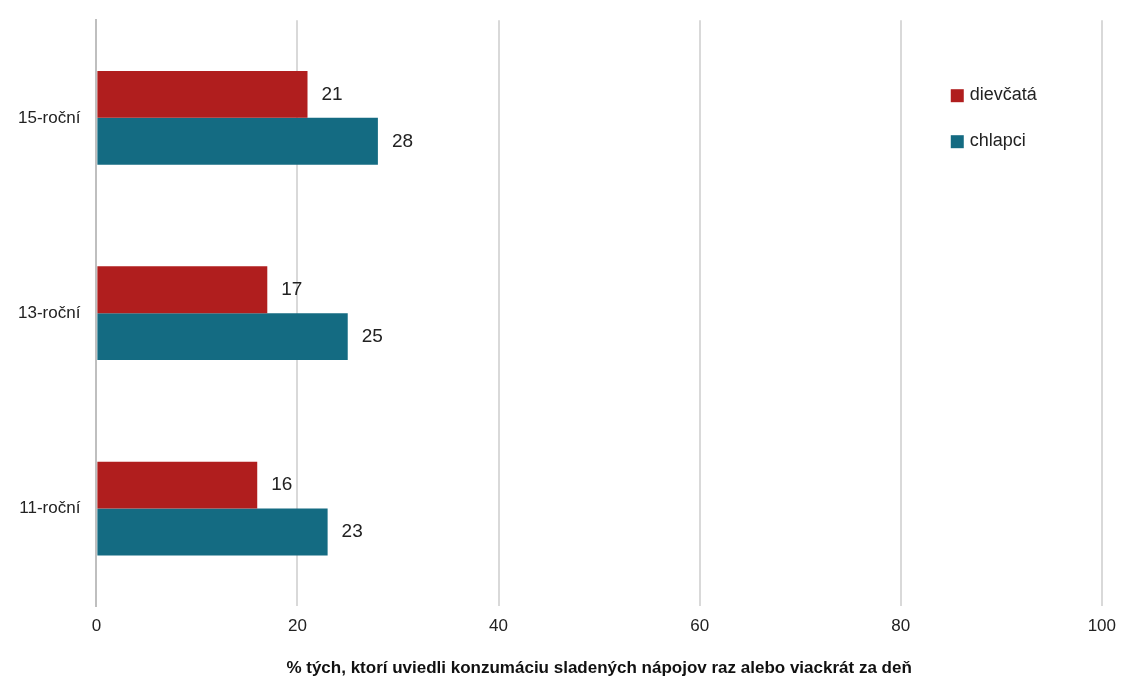 This screenshot has width=1126, height=687. What do you see at coordinates (332, 93) in the screenshot?
I see `data-label: 21` at bounding box center [332, 93].